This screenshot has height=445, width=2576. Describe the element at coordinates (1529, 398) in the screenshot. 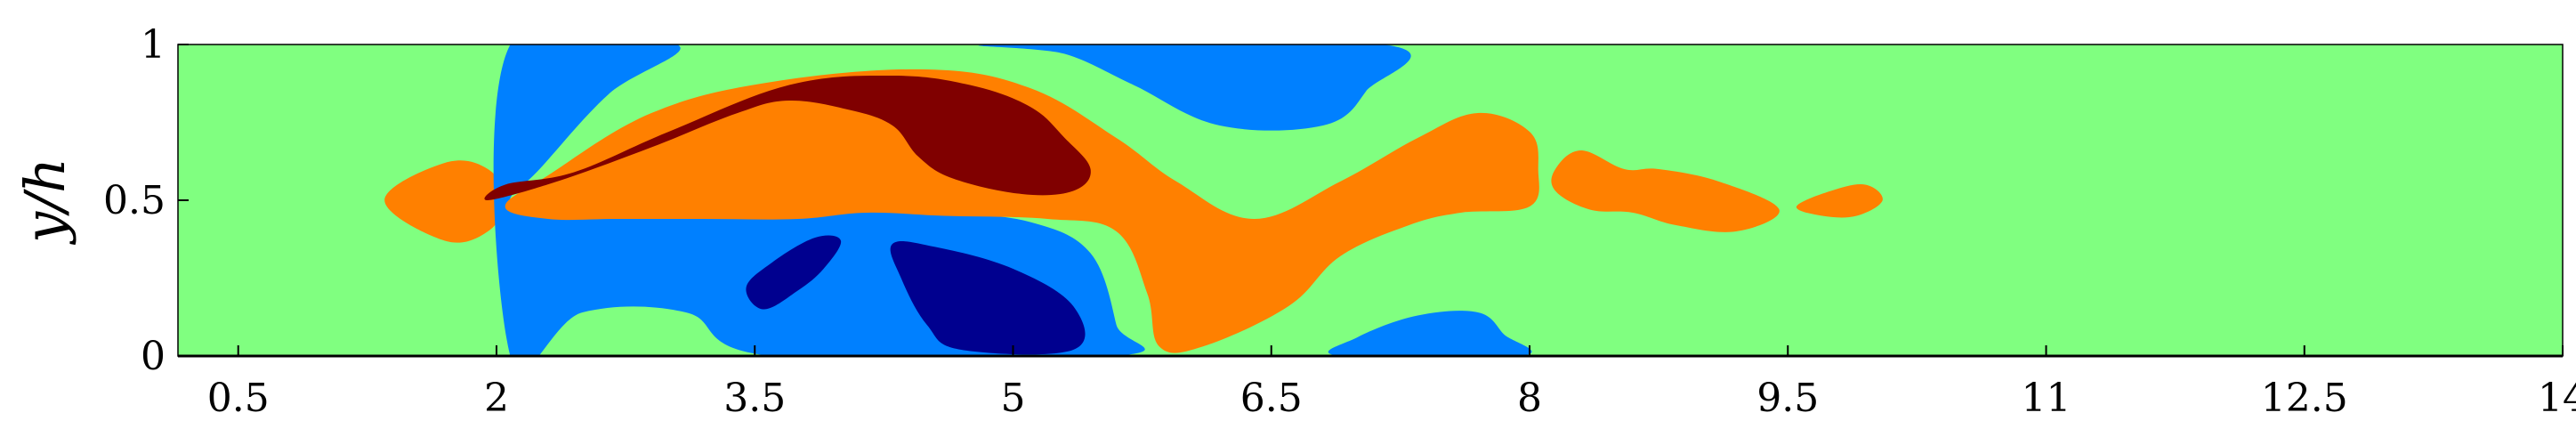

I see `x-tick-label: 8` at that location.